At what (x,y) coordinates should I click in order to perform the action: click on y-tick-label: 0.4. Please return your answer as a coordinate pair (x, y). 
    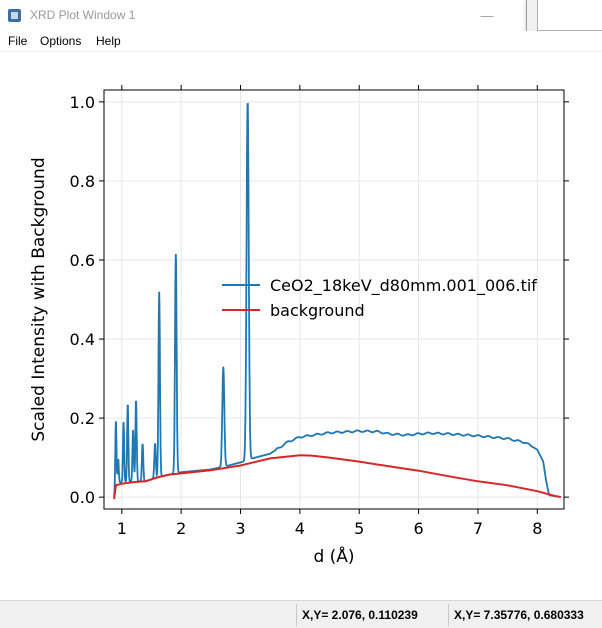
    Looking at the image, I should click on (82, 339).